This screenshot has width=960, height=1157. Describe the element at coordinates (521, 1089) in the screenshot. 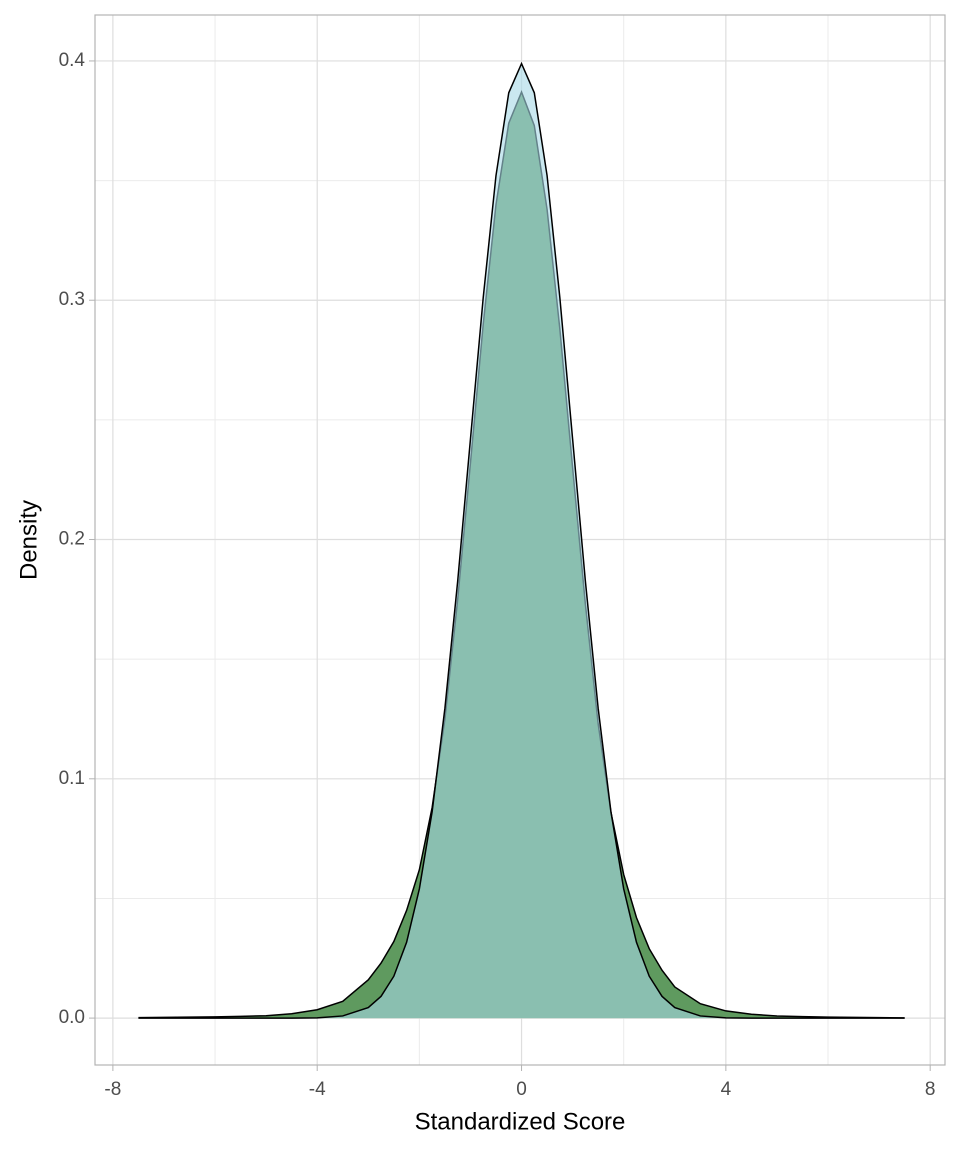

I see `x-tick-label: 0` at that location.